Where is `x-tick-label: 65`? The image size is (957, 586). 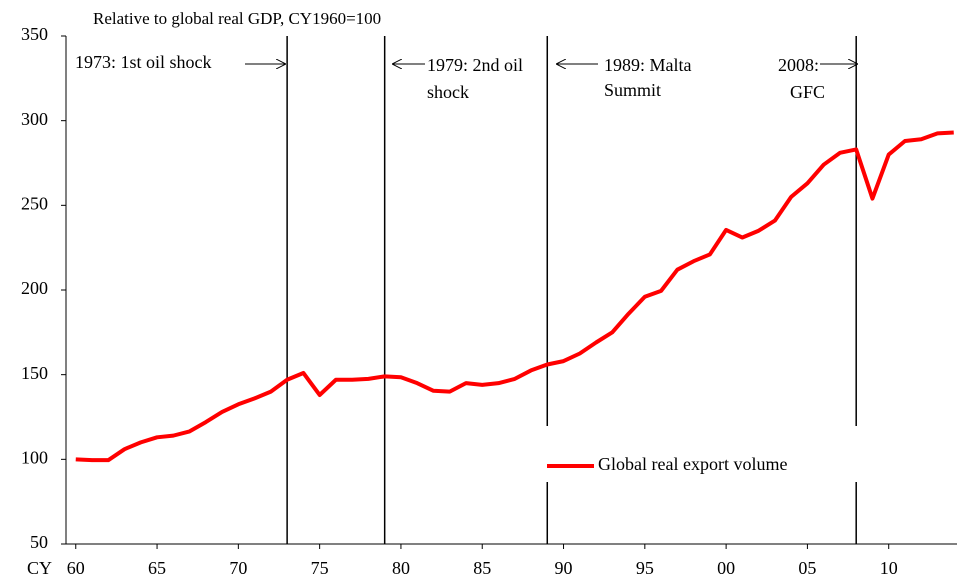 x-tick-label: 65 is located at coordinates (157, 568).